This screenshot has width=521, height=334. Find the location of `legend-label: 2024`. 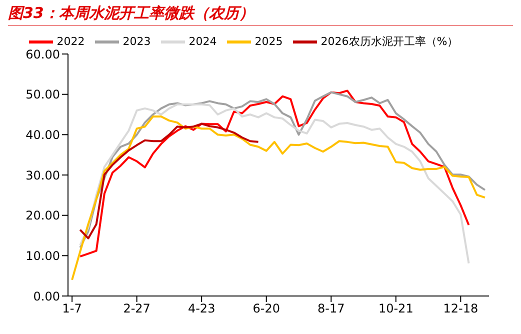

legend-label: 2024 is located at coordinates (202, 41).